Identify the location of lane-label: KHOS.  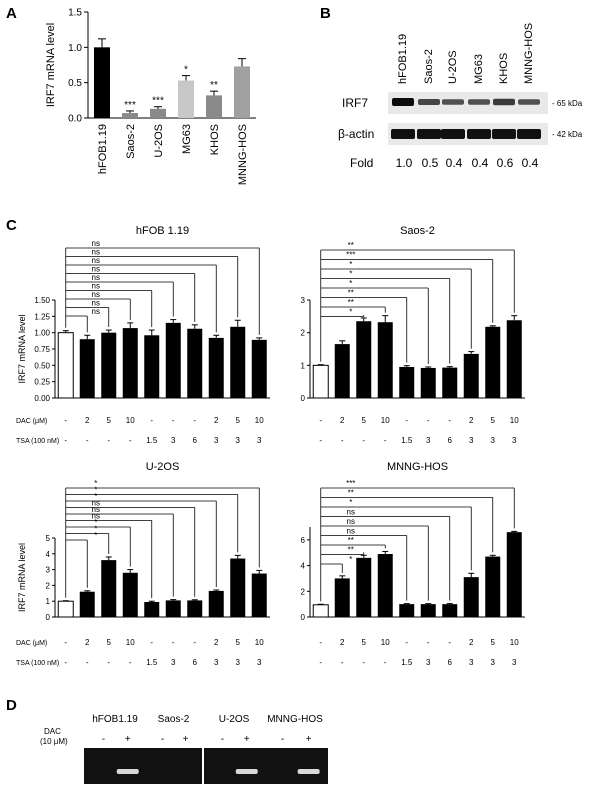
(504, 68).